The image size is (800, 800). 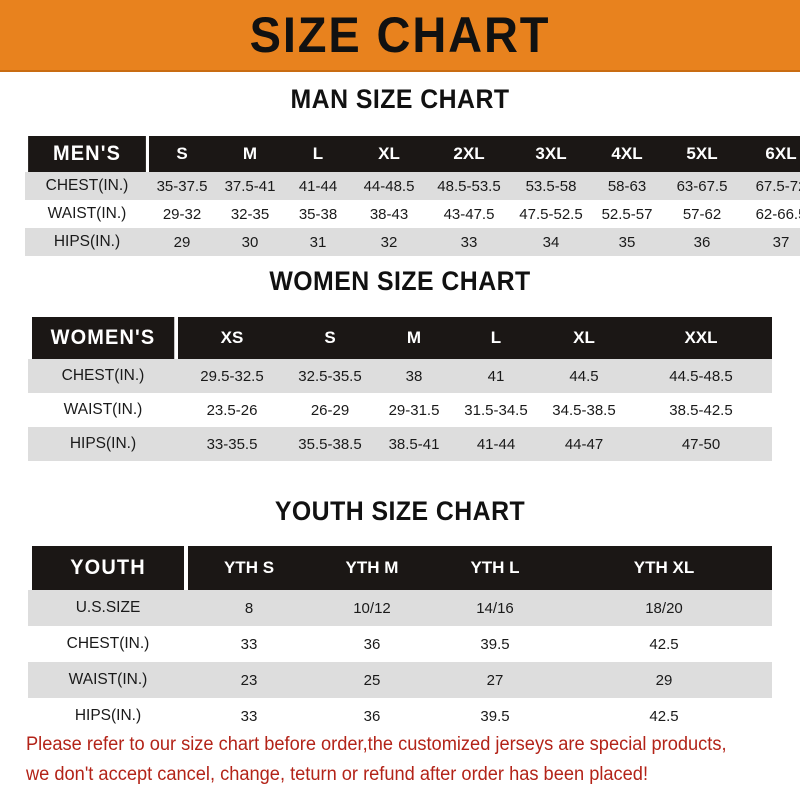 I want to click on table-cell: 35-37.5, so click(x=182, y=186).